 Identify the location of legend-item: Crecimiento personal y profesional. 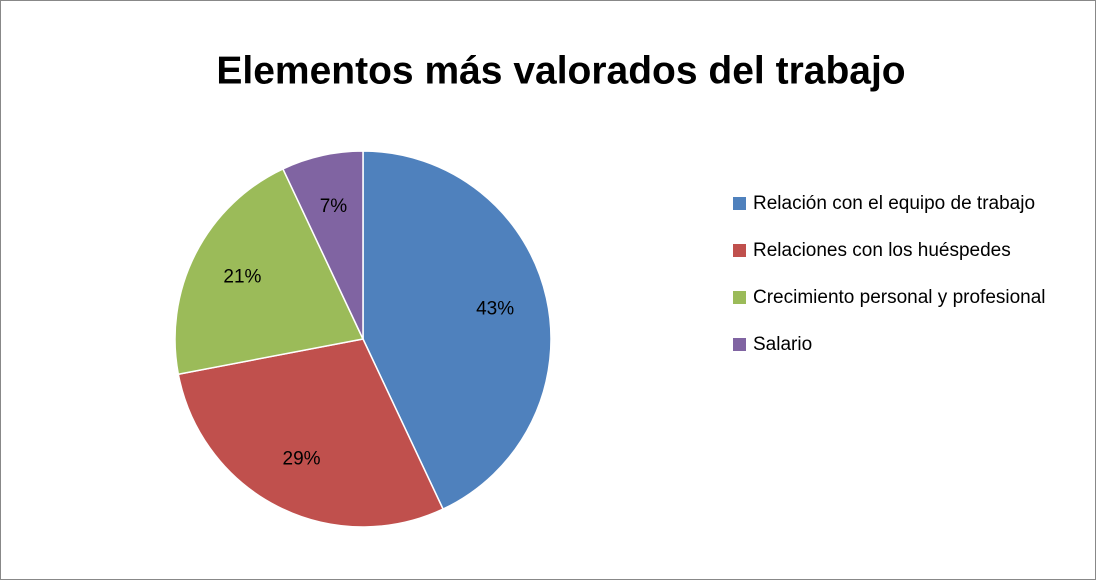
(898, 297).